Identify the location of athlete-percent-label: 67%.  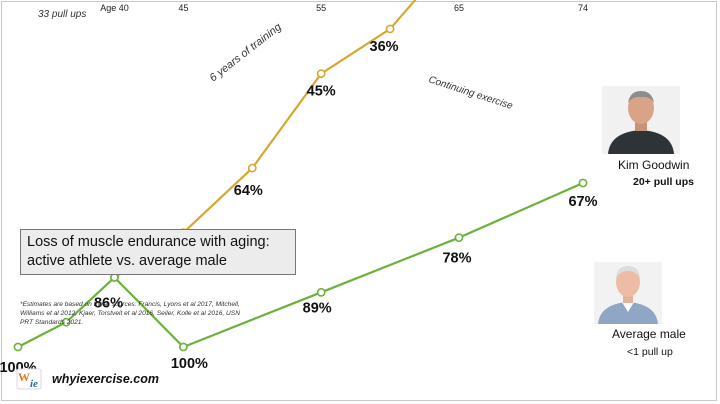
(582, 202).